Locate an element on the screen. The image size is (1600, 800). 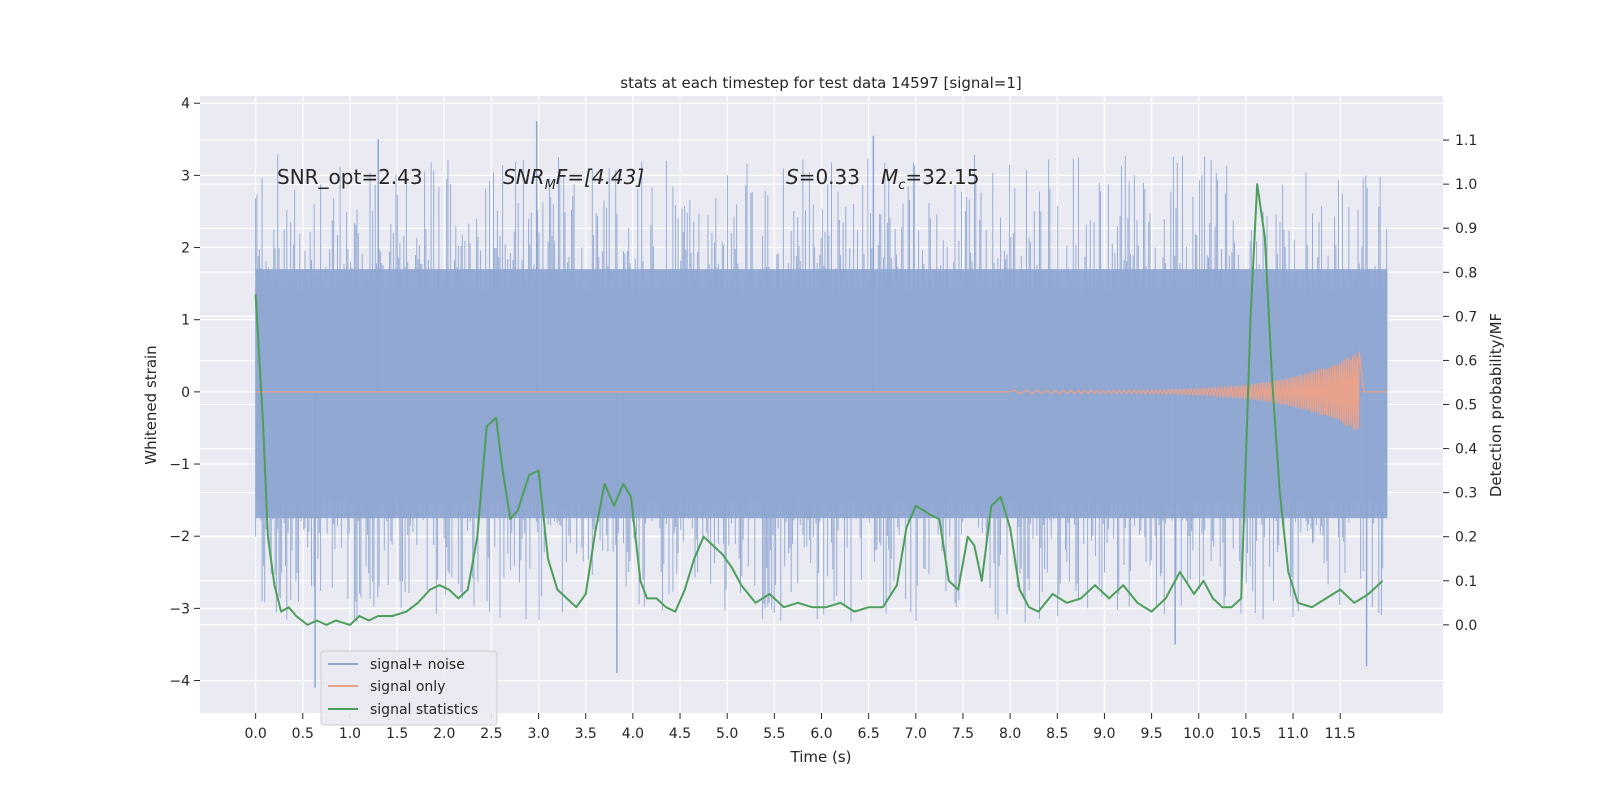
y-tick-label: −1 is located at coordinates (179, 465).